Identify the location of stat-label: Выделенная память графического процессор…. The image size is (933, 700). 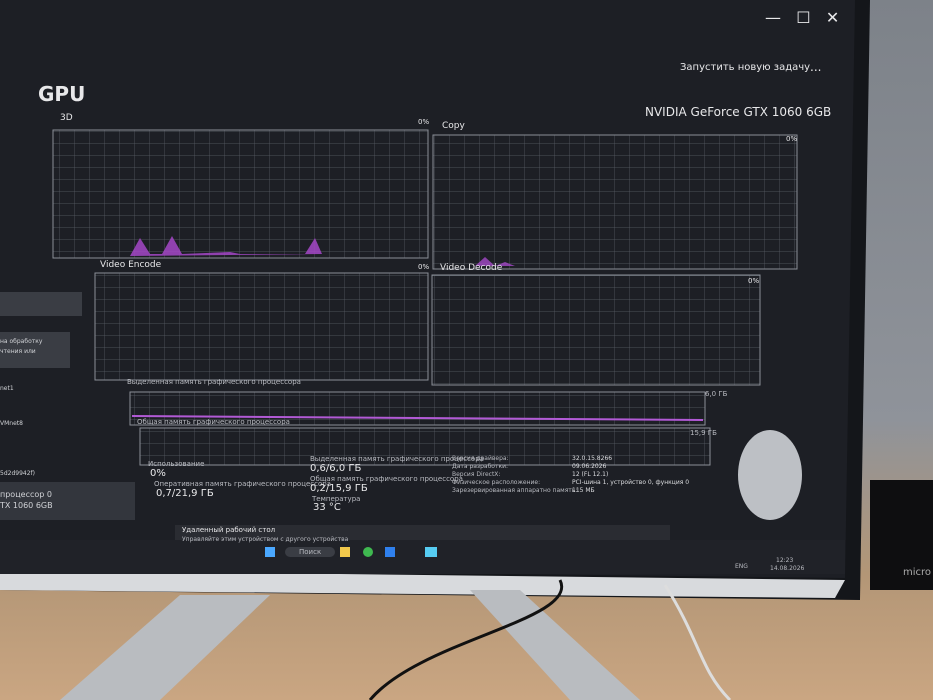
(397, 459).